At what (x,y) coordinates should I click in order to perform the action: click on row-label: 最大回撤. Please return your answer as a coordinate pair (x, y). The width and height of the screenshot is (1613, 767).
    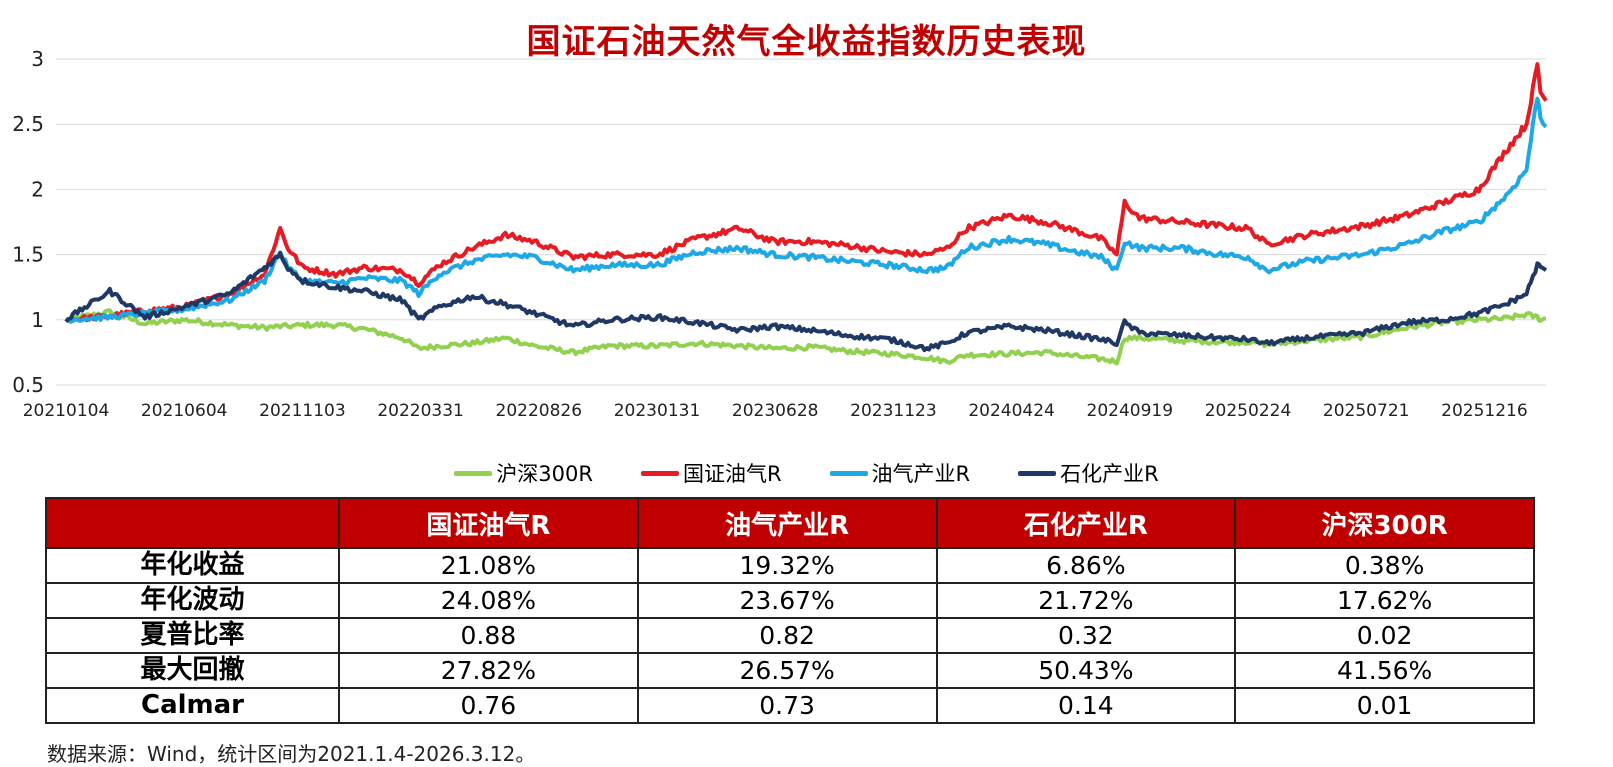
    Looking at the image, I should click on (192, 670).